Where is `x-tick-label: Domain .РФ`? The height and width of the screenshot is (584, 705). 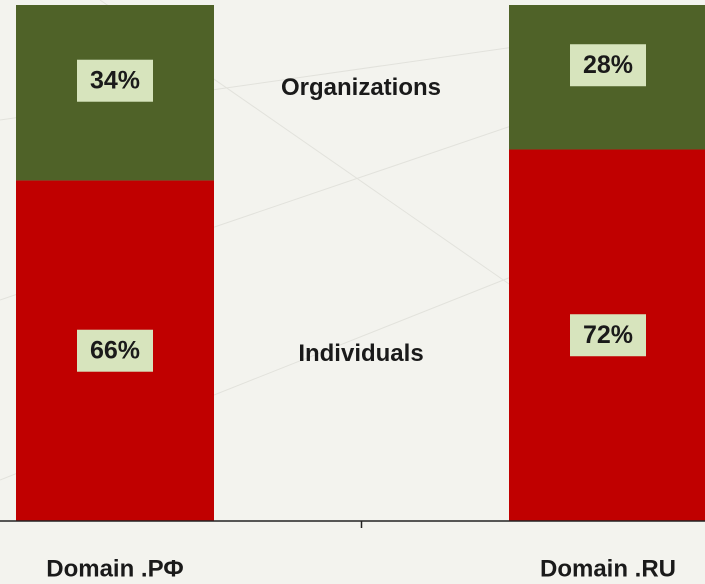 x-tick-label: Domain .РФ is located at coordinates (115, 568).